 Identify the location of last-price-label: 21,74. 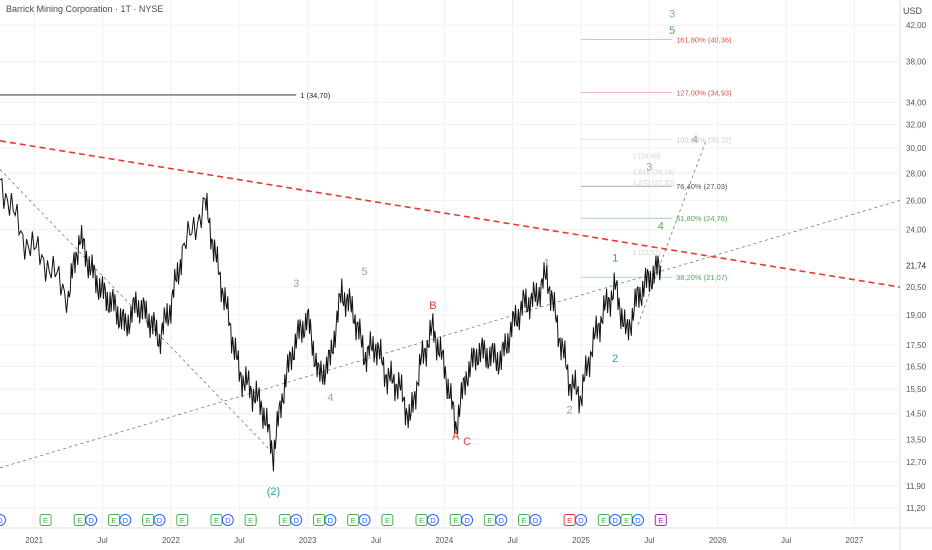
(916, 266).